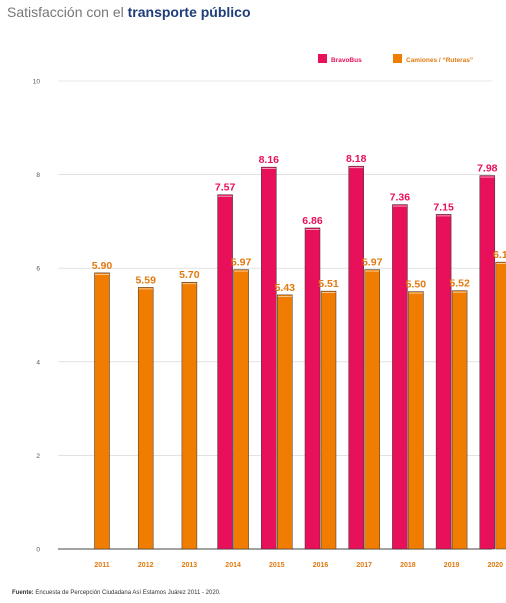 Image resolution: width=506 pixels, height=603 pixels. What do you see at coordinates (312, 221) in the screenshot?
I see `data-label-bravobus: 6.86` at bounding box center [312, 221].